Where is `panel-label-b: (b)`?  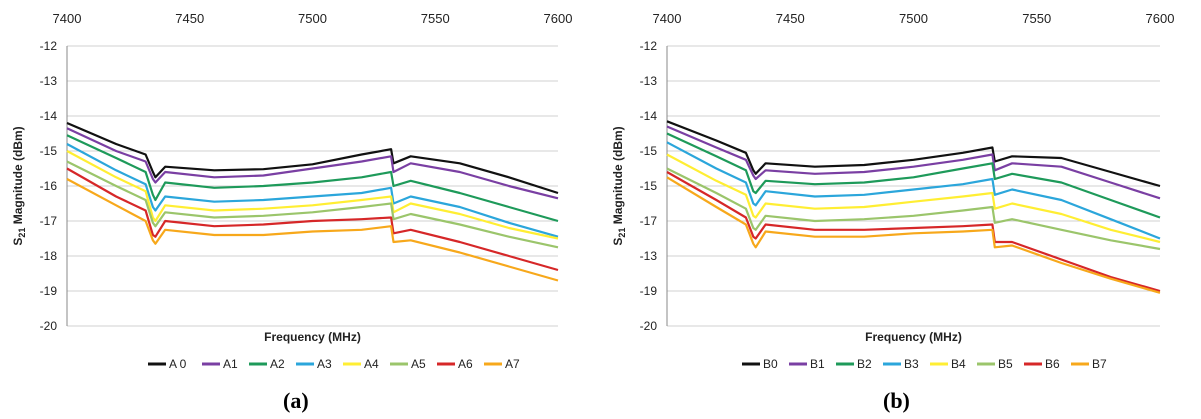 panel-label-b: (b) is located at coordinates (896, 400).